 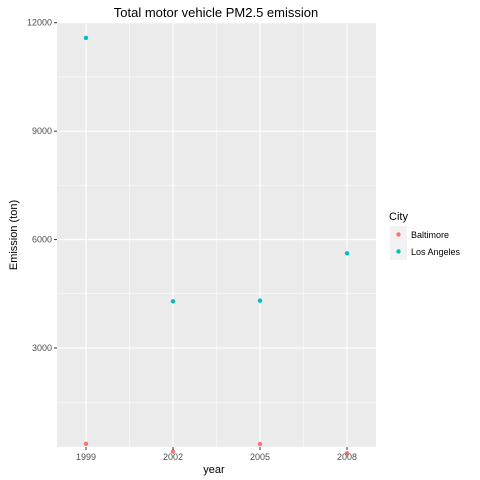 I want to click on y-tick-label: 12000, so click(x=39, y=23).